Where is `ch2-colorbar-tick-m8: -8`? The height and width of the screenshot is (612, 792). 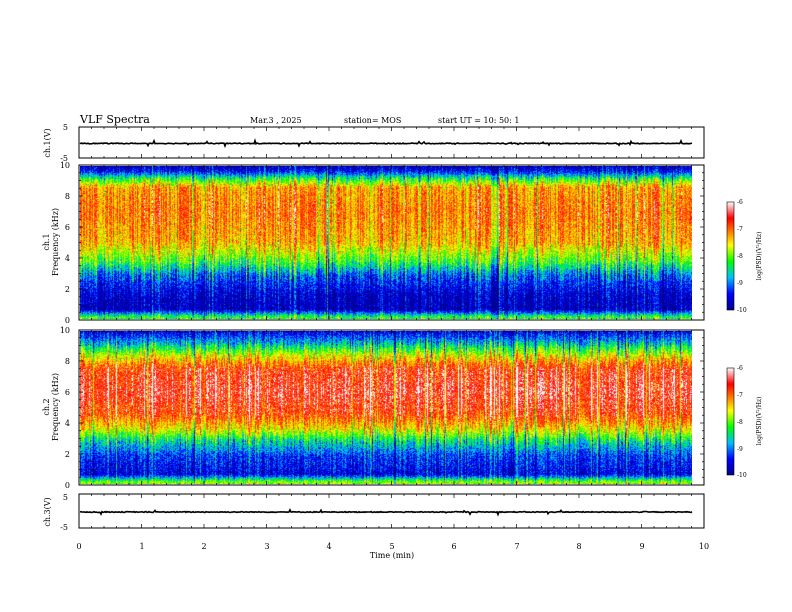
ch2-colorbar-tick-m8: -8 is located at coordinates (740, 422).